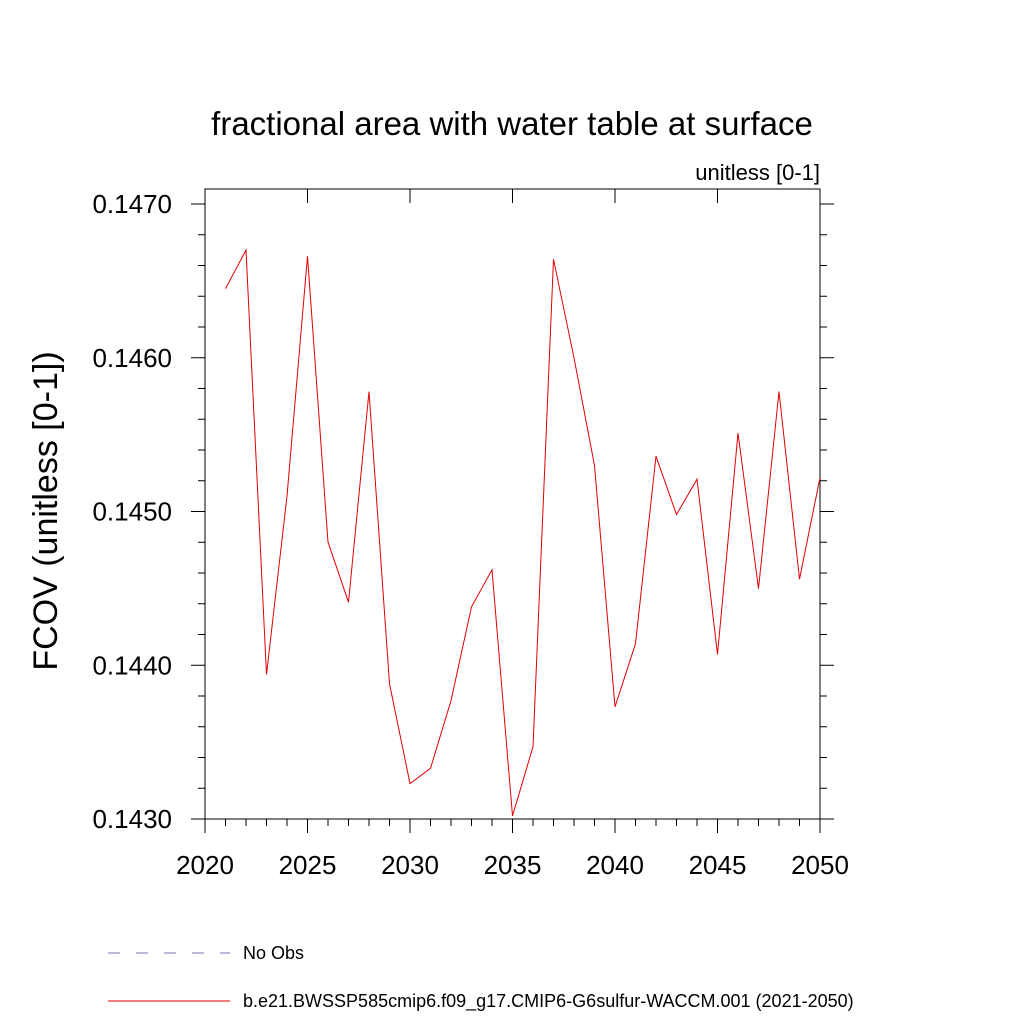  What do you see at coordinates (757, 172) in the screenshot?
I see `chart-subtitle: unitless [0-1]` at bounding box center [757, 172].